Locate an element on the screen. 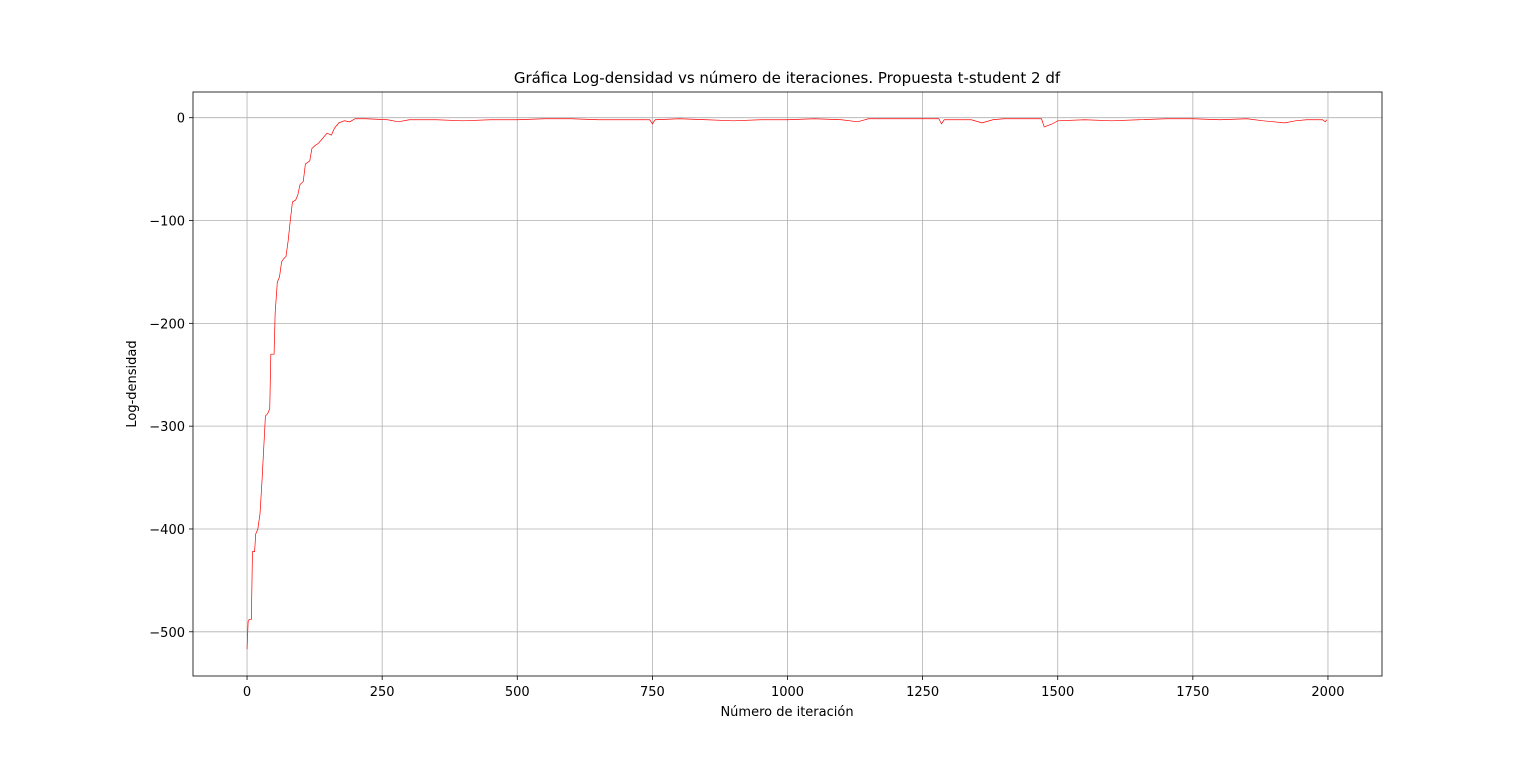 The image size is (1536, 759). x-tick-label: 500 is located at coordinates (517, 692).